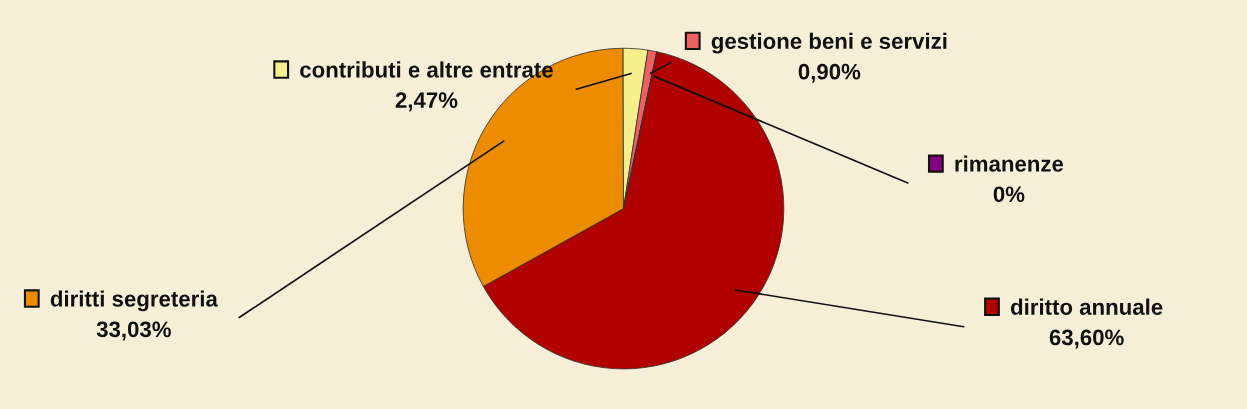 The height and width of the screenshot is (409, 1247). Describe the element at coordinates (1086, 306) in the screenshot. I see `legend-label: diritto annuale` at that location.